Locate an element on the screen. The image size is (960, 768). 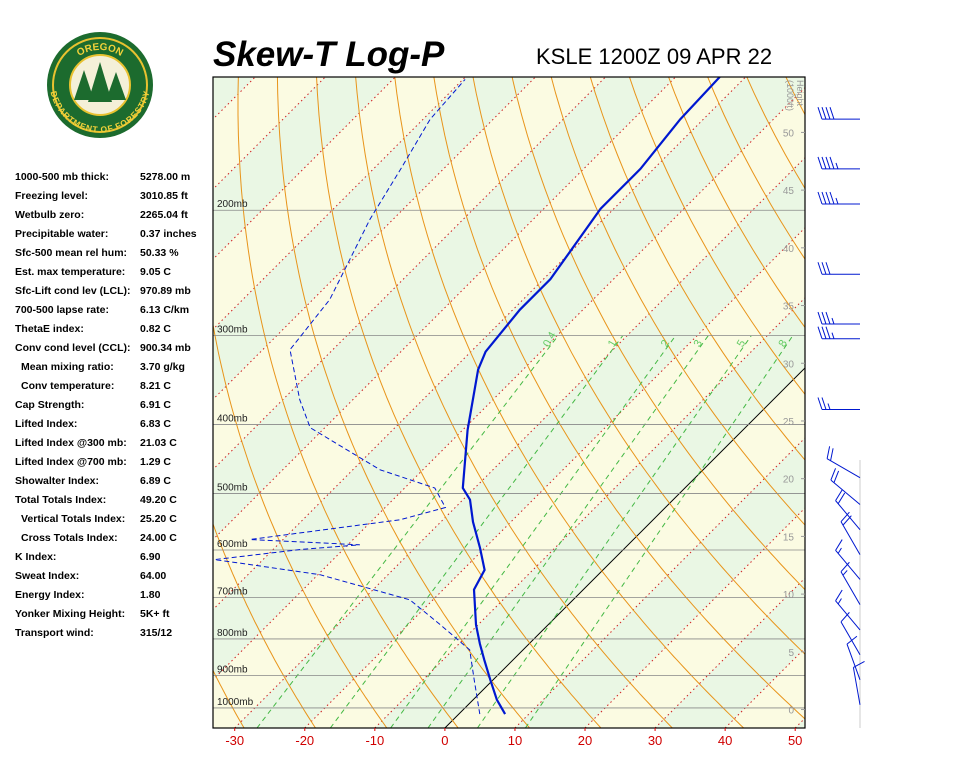
mixing-ratio-label: 3 is located at coordinates (698, 343).